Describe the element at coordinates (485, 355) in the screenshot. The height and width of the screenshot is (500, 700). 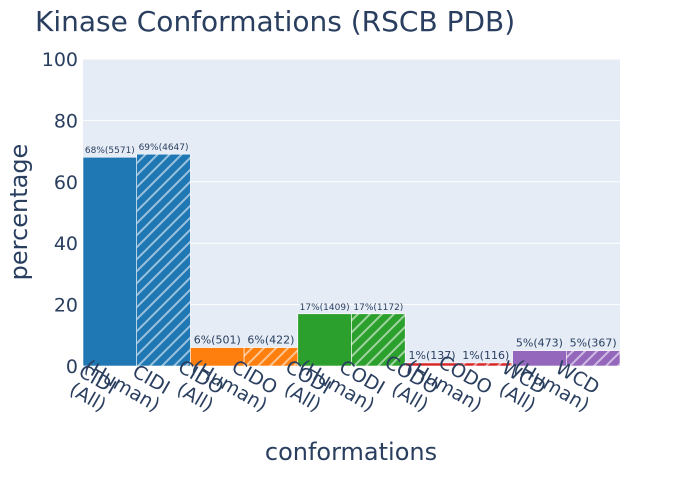
I see `bar-data-label: 1%(116)` at that location.